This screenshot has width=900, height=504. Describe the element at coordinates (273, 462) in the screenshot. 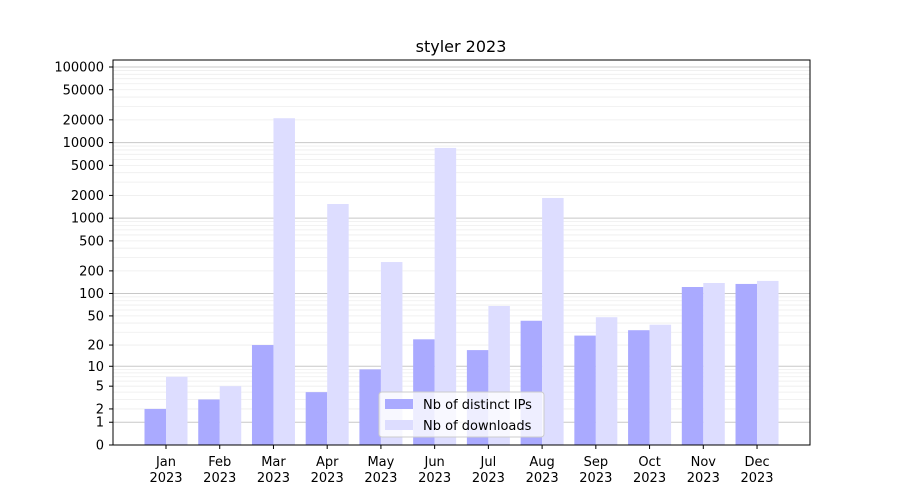

I see `x-tick-label: Mar` at that location.